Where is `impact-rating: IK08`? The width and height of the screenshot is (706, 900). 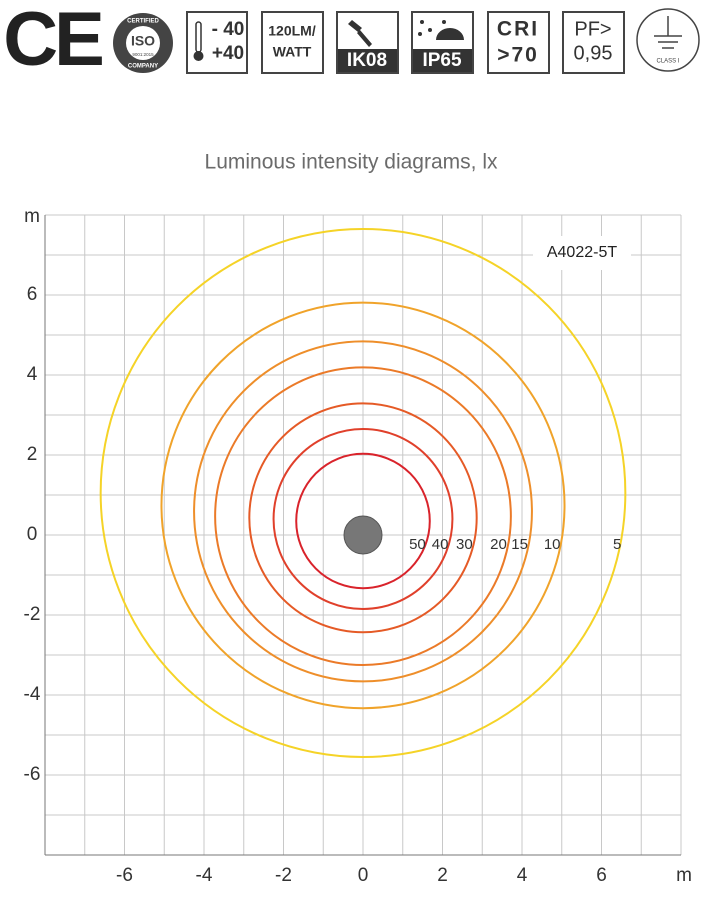
impact-rating: IK08 is located at coordinates (367, 60).